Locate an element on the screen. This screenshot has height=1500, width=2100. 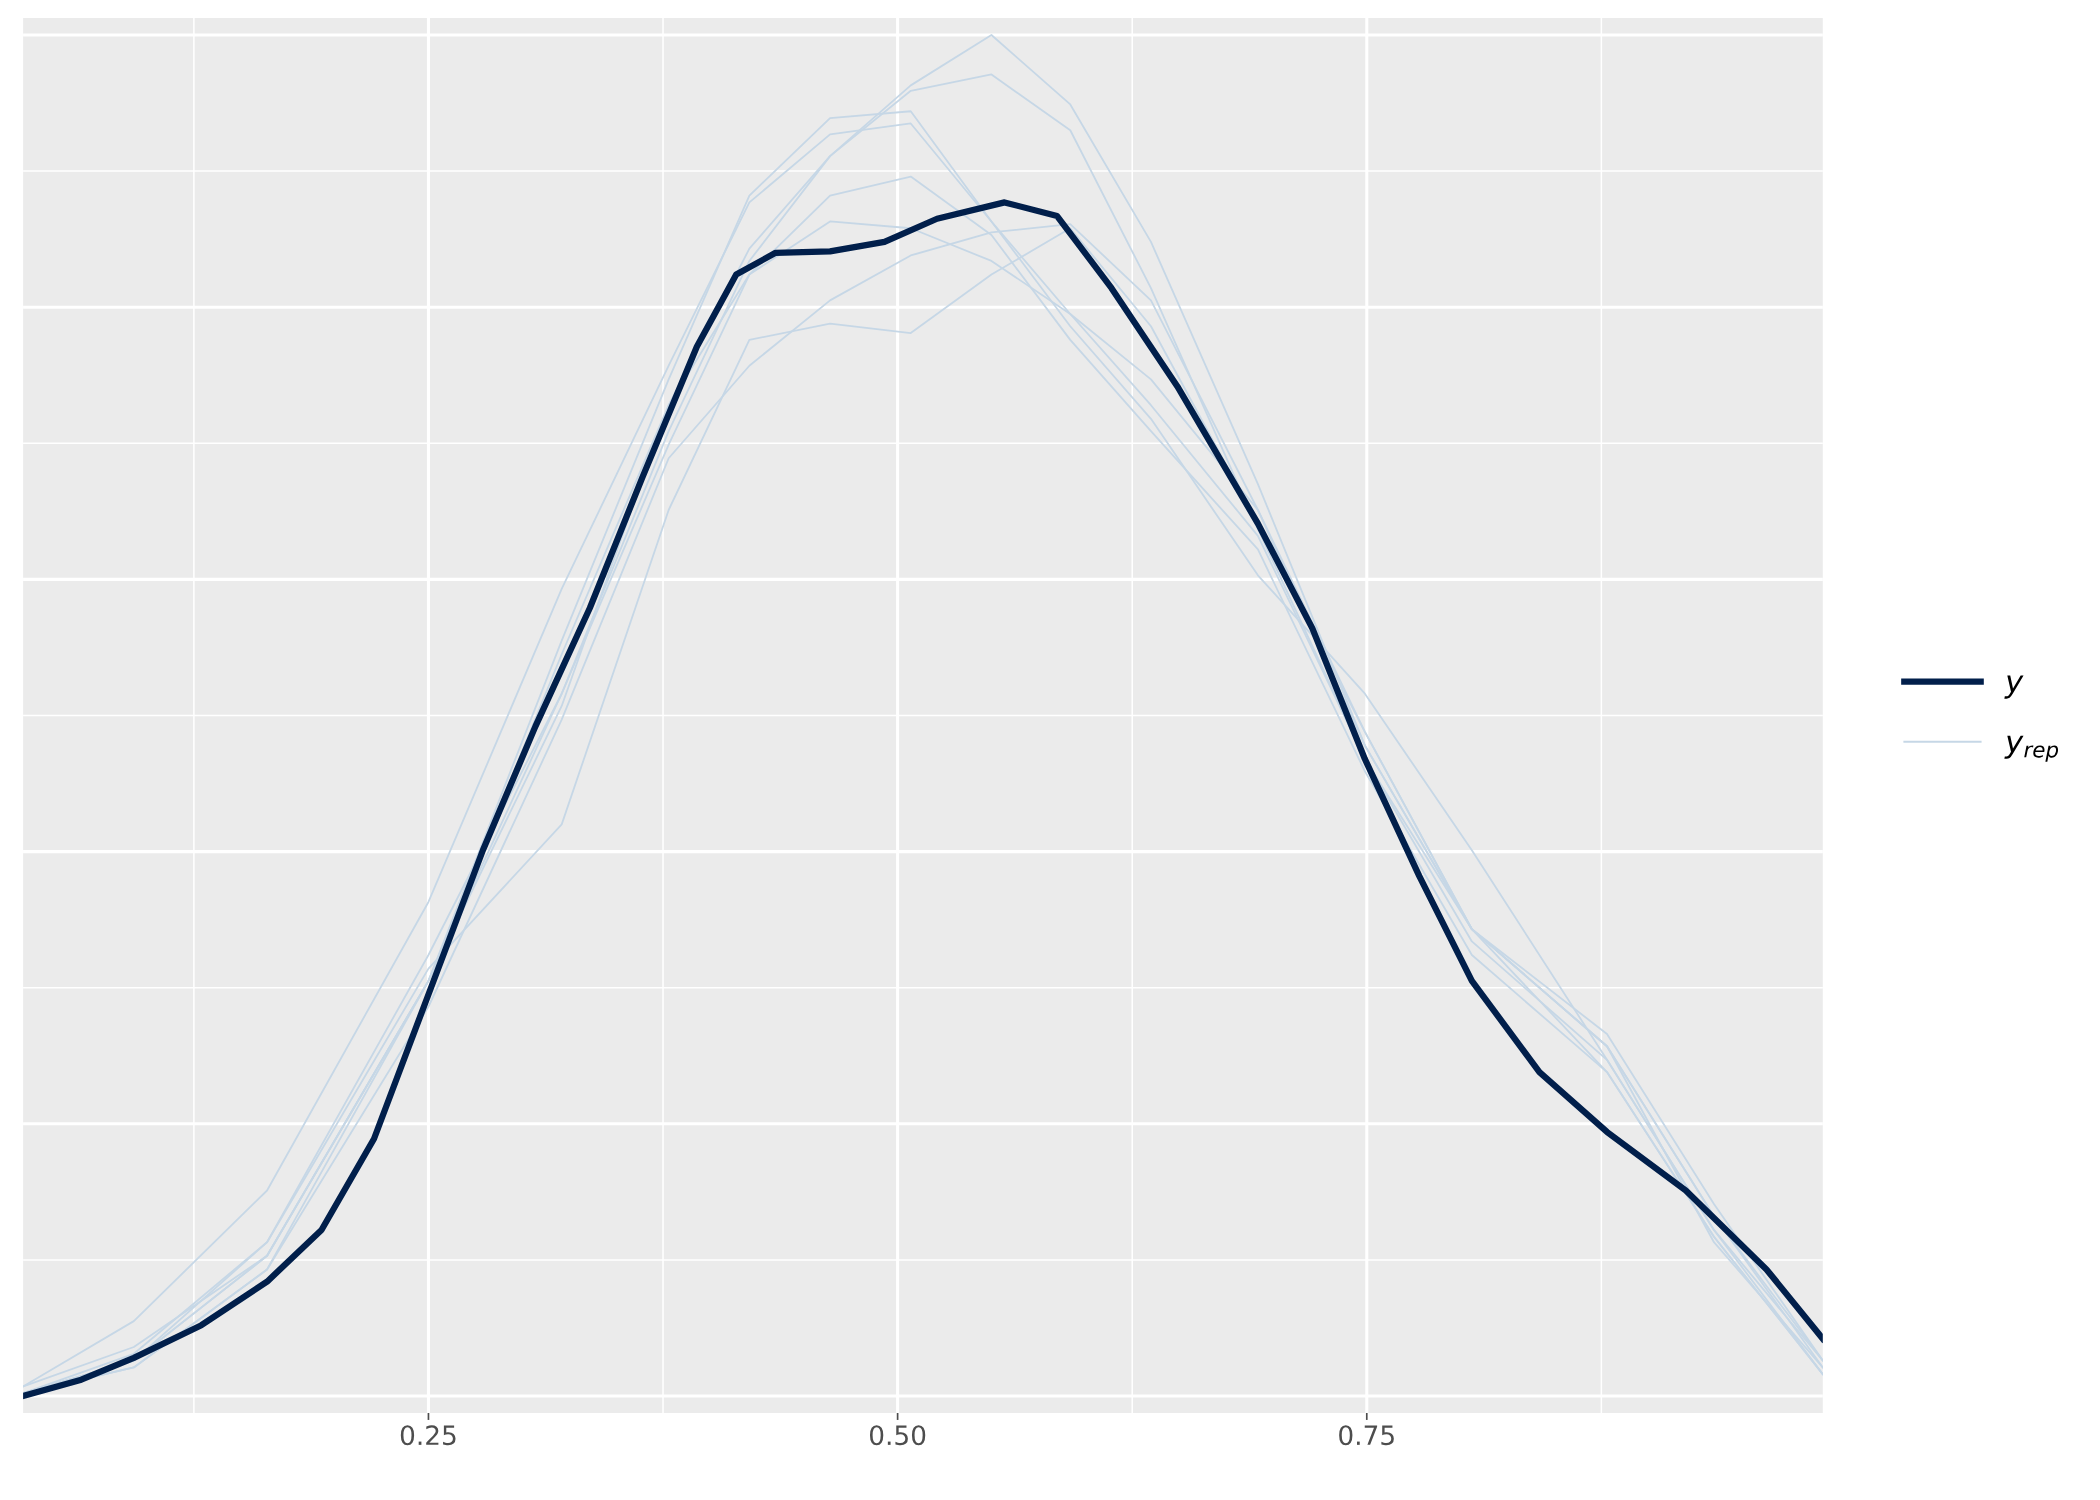
x-tick-label: 0.50 is located at coordinates (897, 1435).